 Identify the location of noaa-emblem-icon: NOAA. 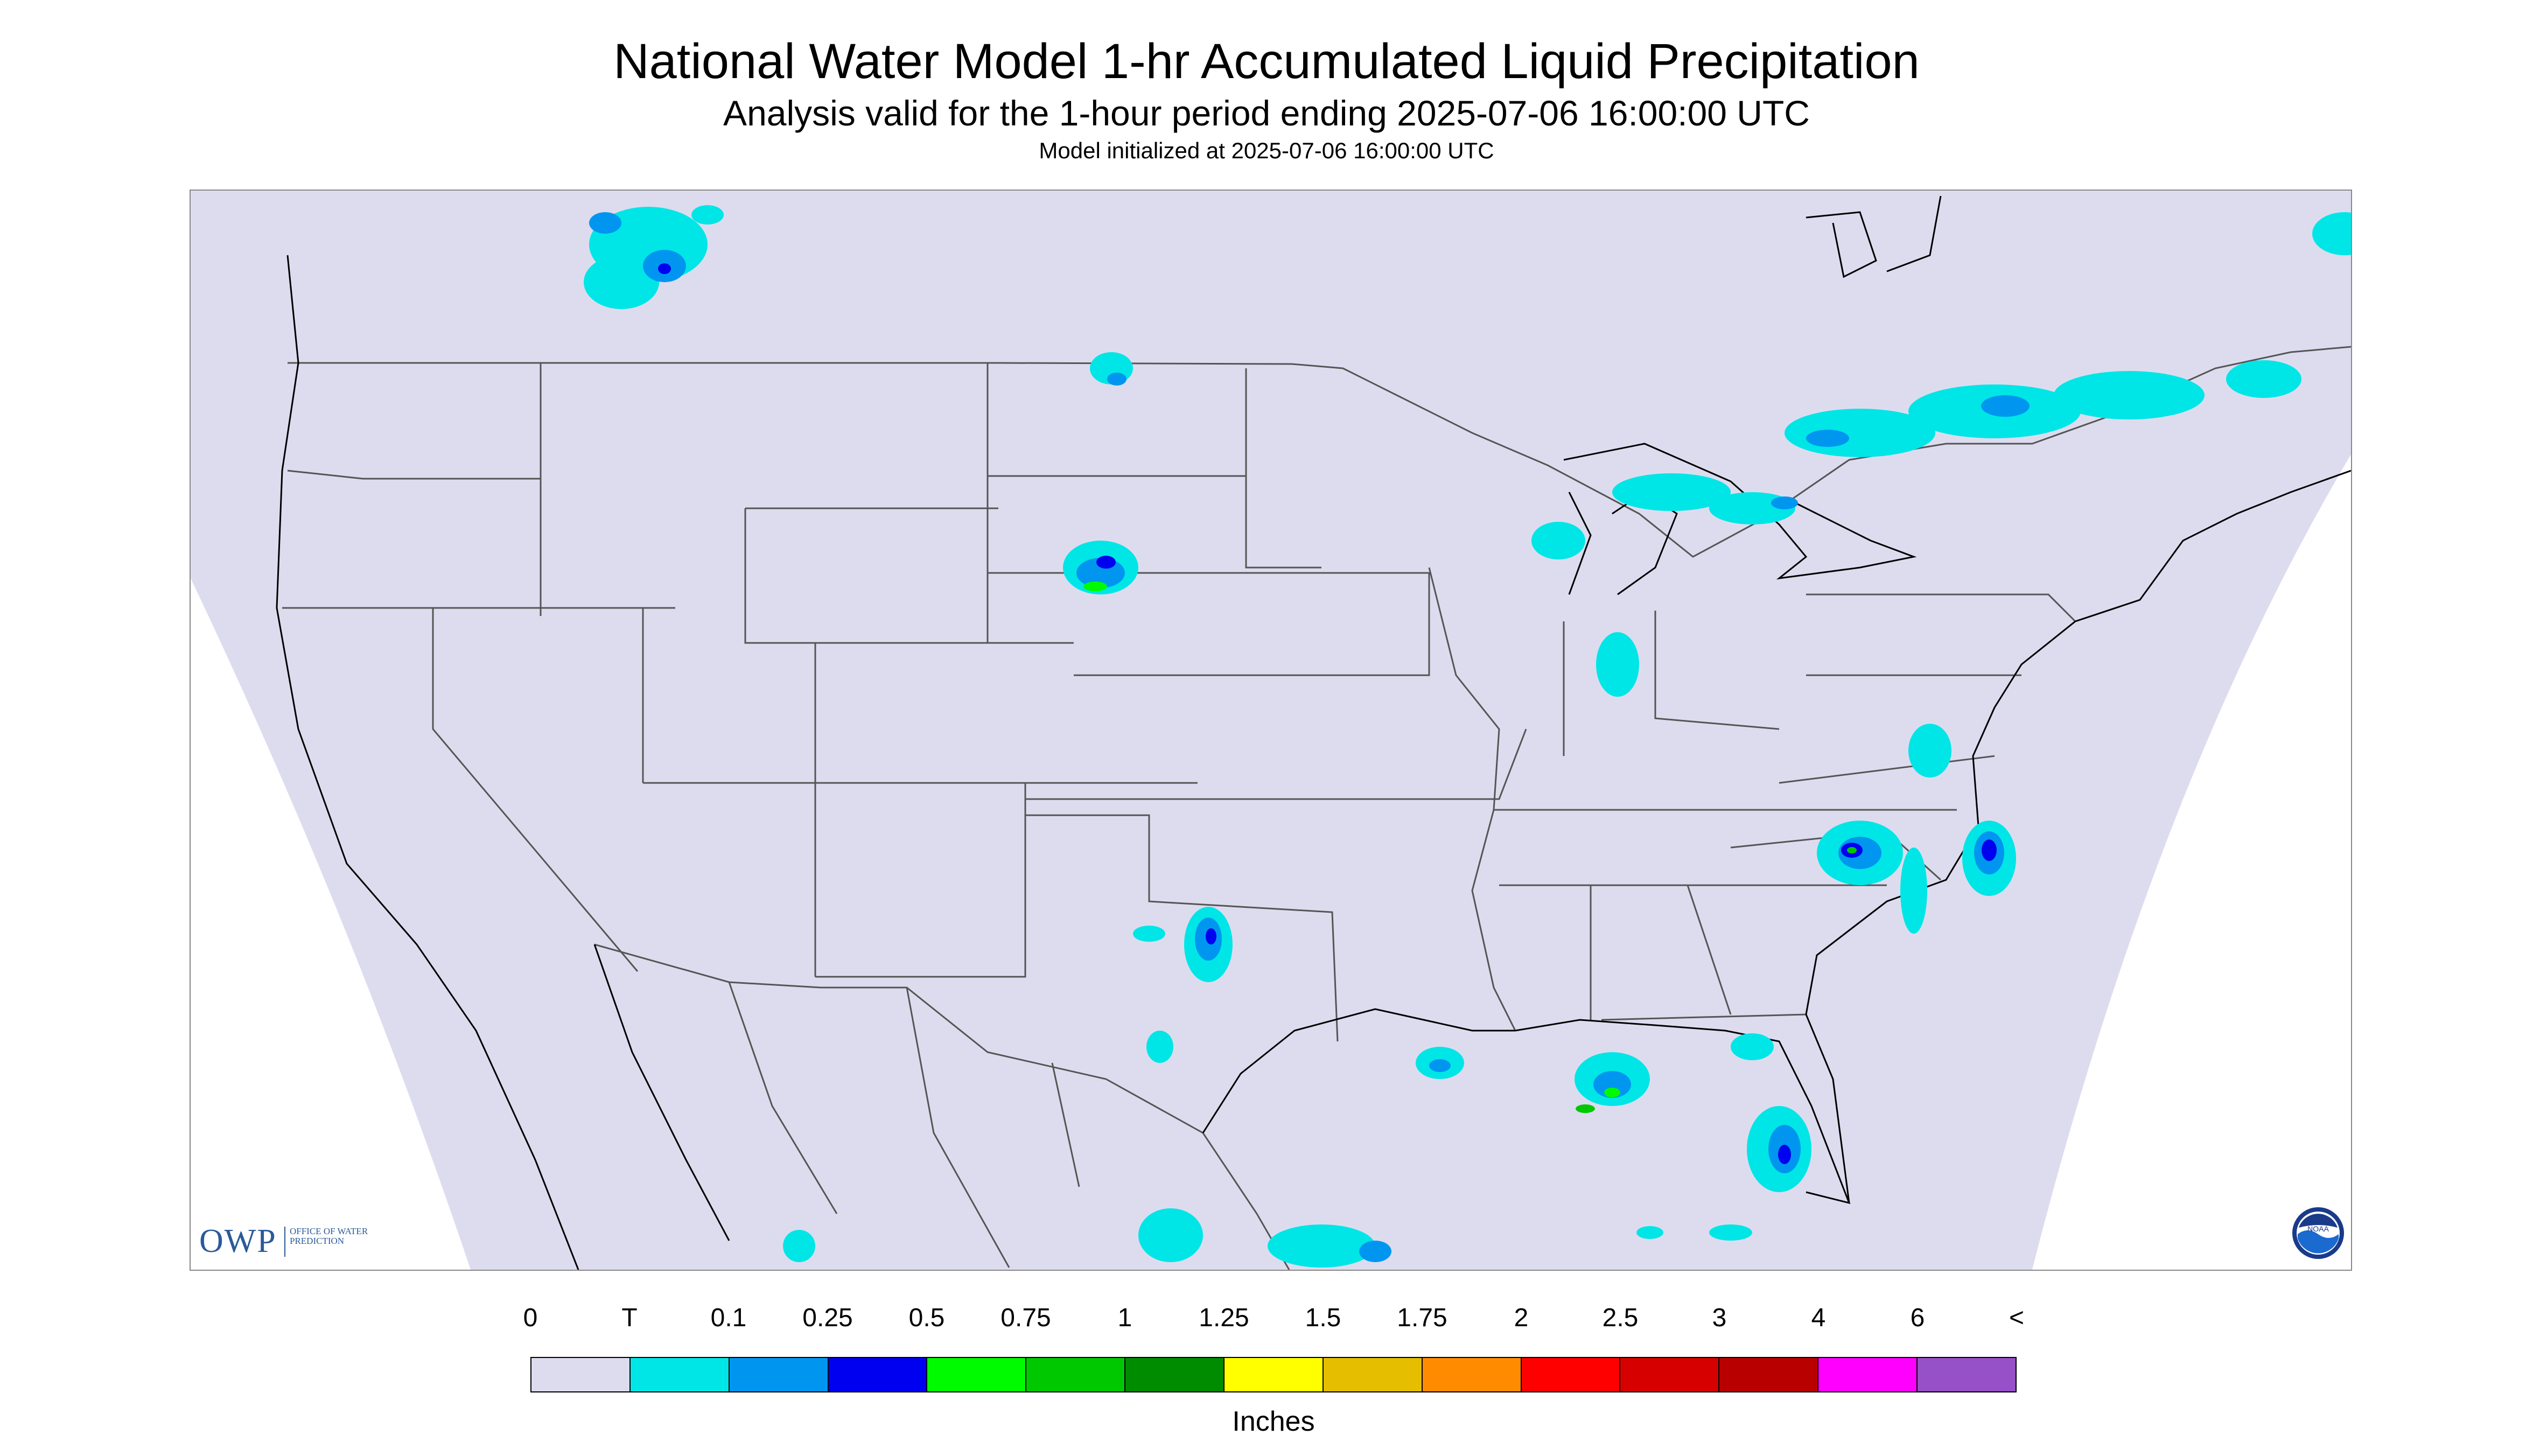
(2318, 1233).